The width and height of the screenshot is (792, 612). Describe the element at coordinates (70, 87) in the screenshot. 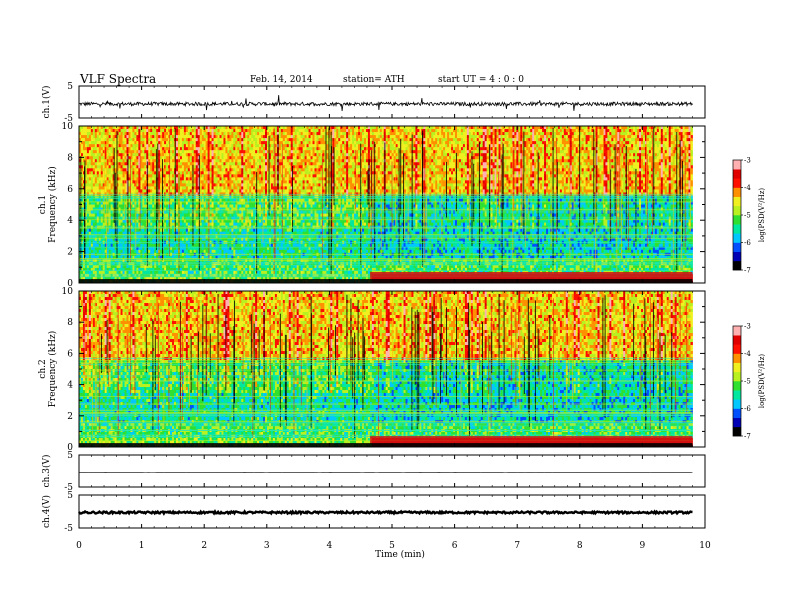

I see `ch1wave-ytick-label: 5` at that location.